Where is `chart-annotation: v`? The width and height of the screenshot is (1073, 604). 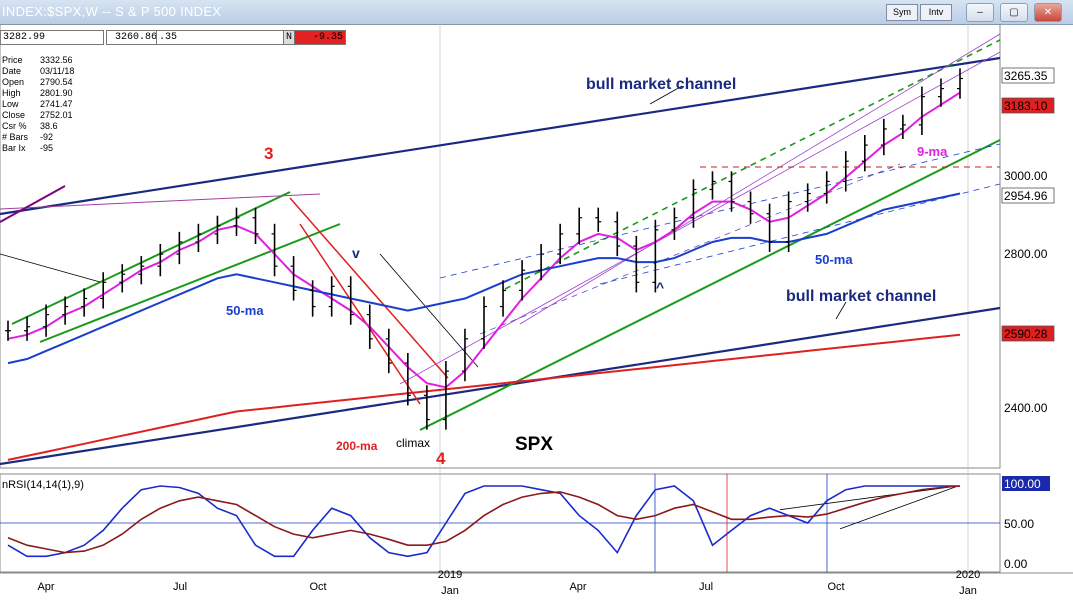
chart-annotation: v is located at coordinates (356, 253).